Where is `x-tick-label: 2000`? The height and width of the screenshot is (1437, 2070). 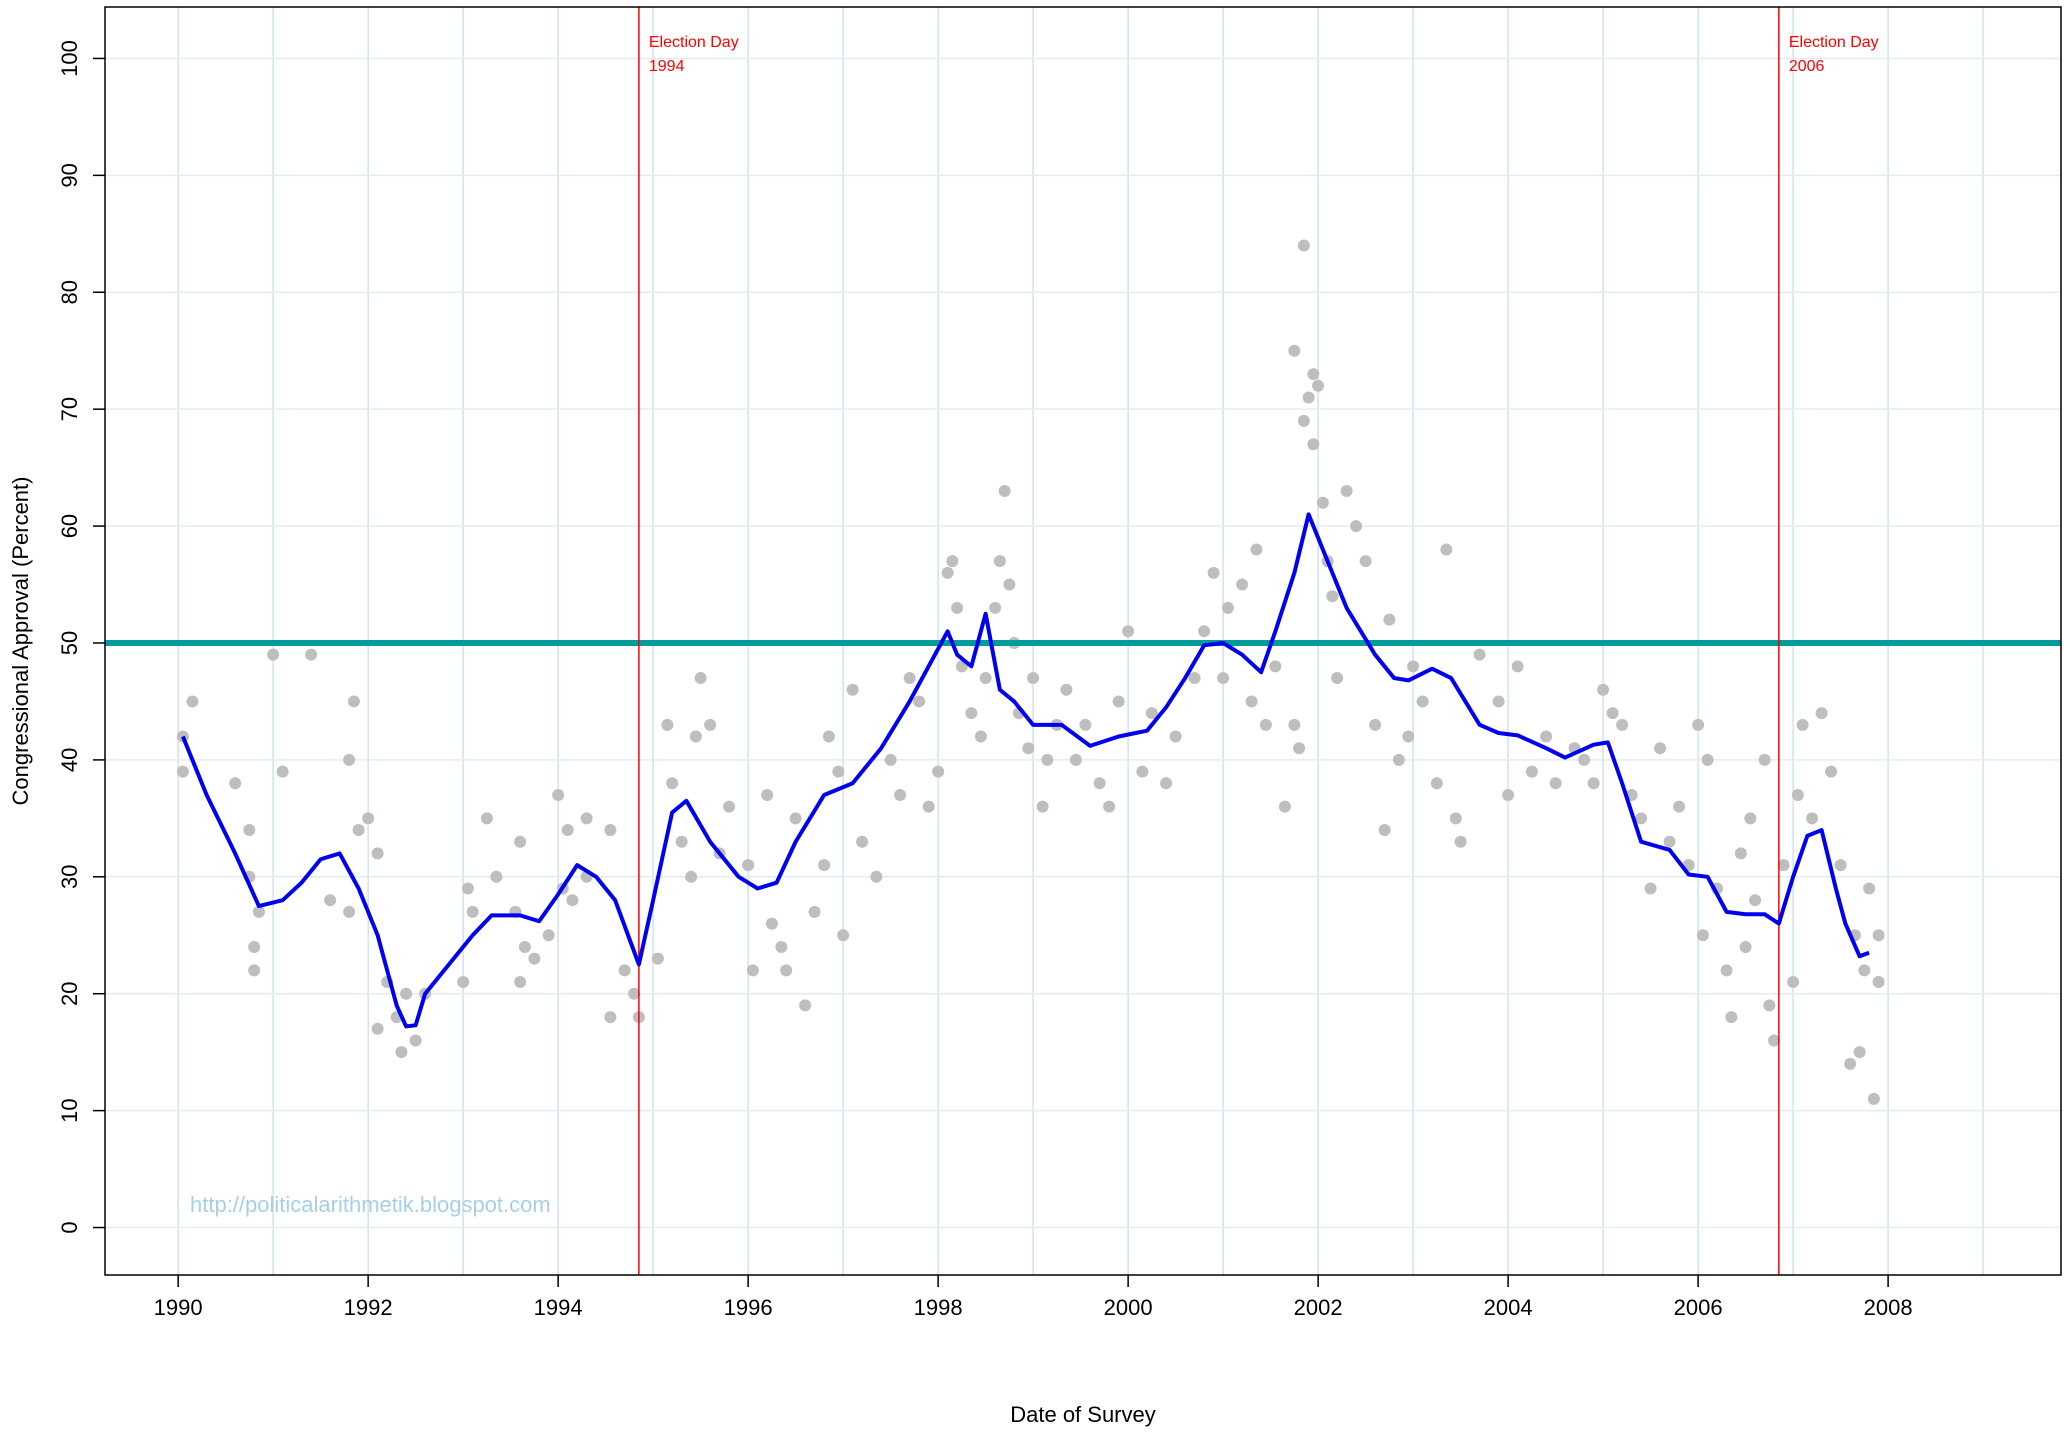
x-tick-label: 2000 is located at coordinates (1128, 1307).